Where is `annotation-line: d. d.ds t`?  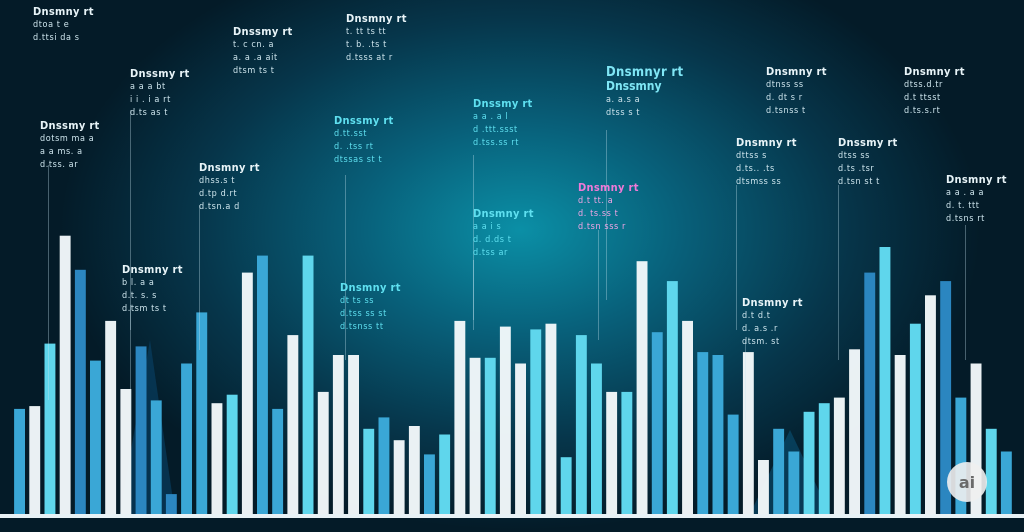 annotation-line: d. d.ds t is located at coordinates (492, 239).